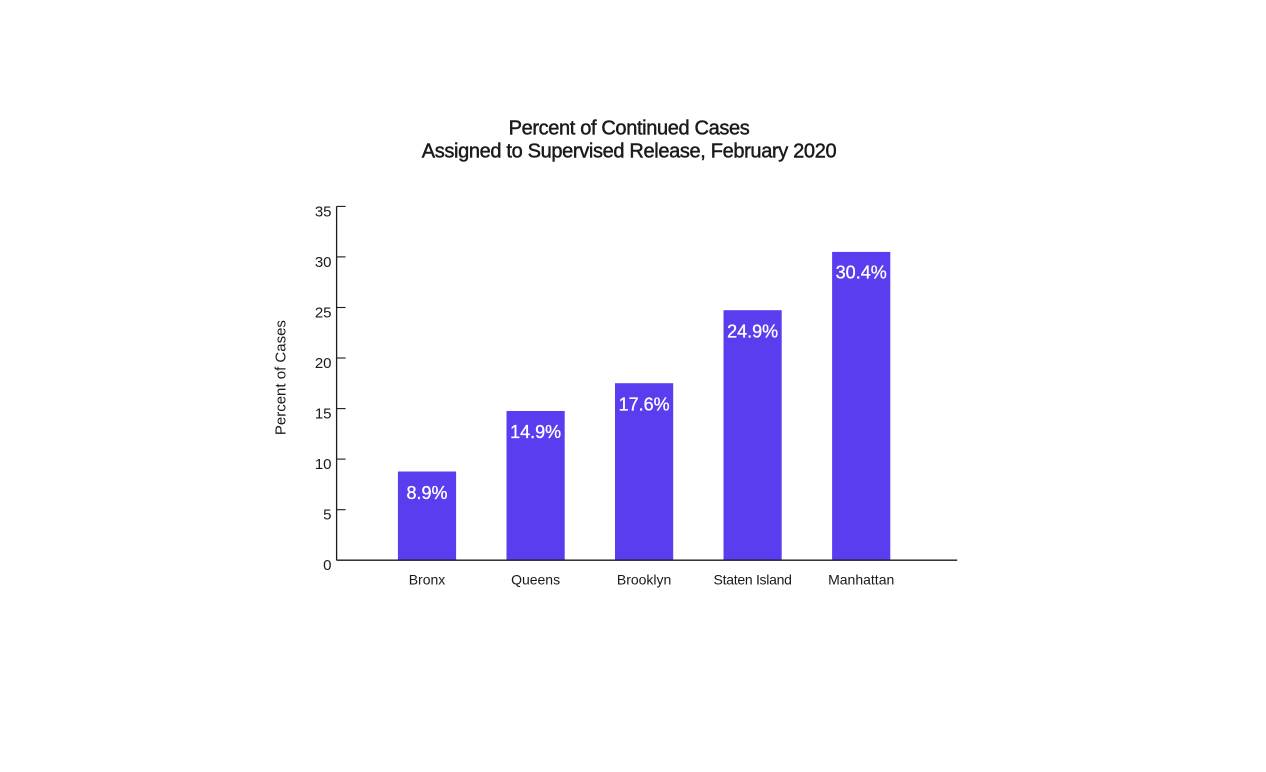 The image size is (1266, 772). I want to click on svg-text: Bronx, so click(427, 579).